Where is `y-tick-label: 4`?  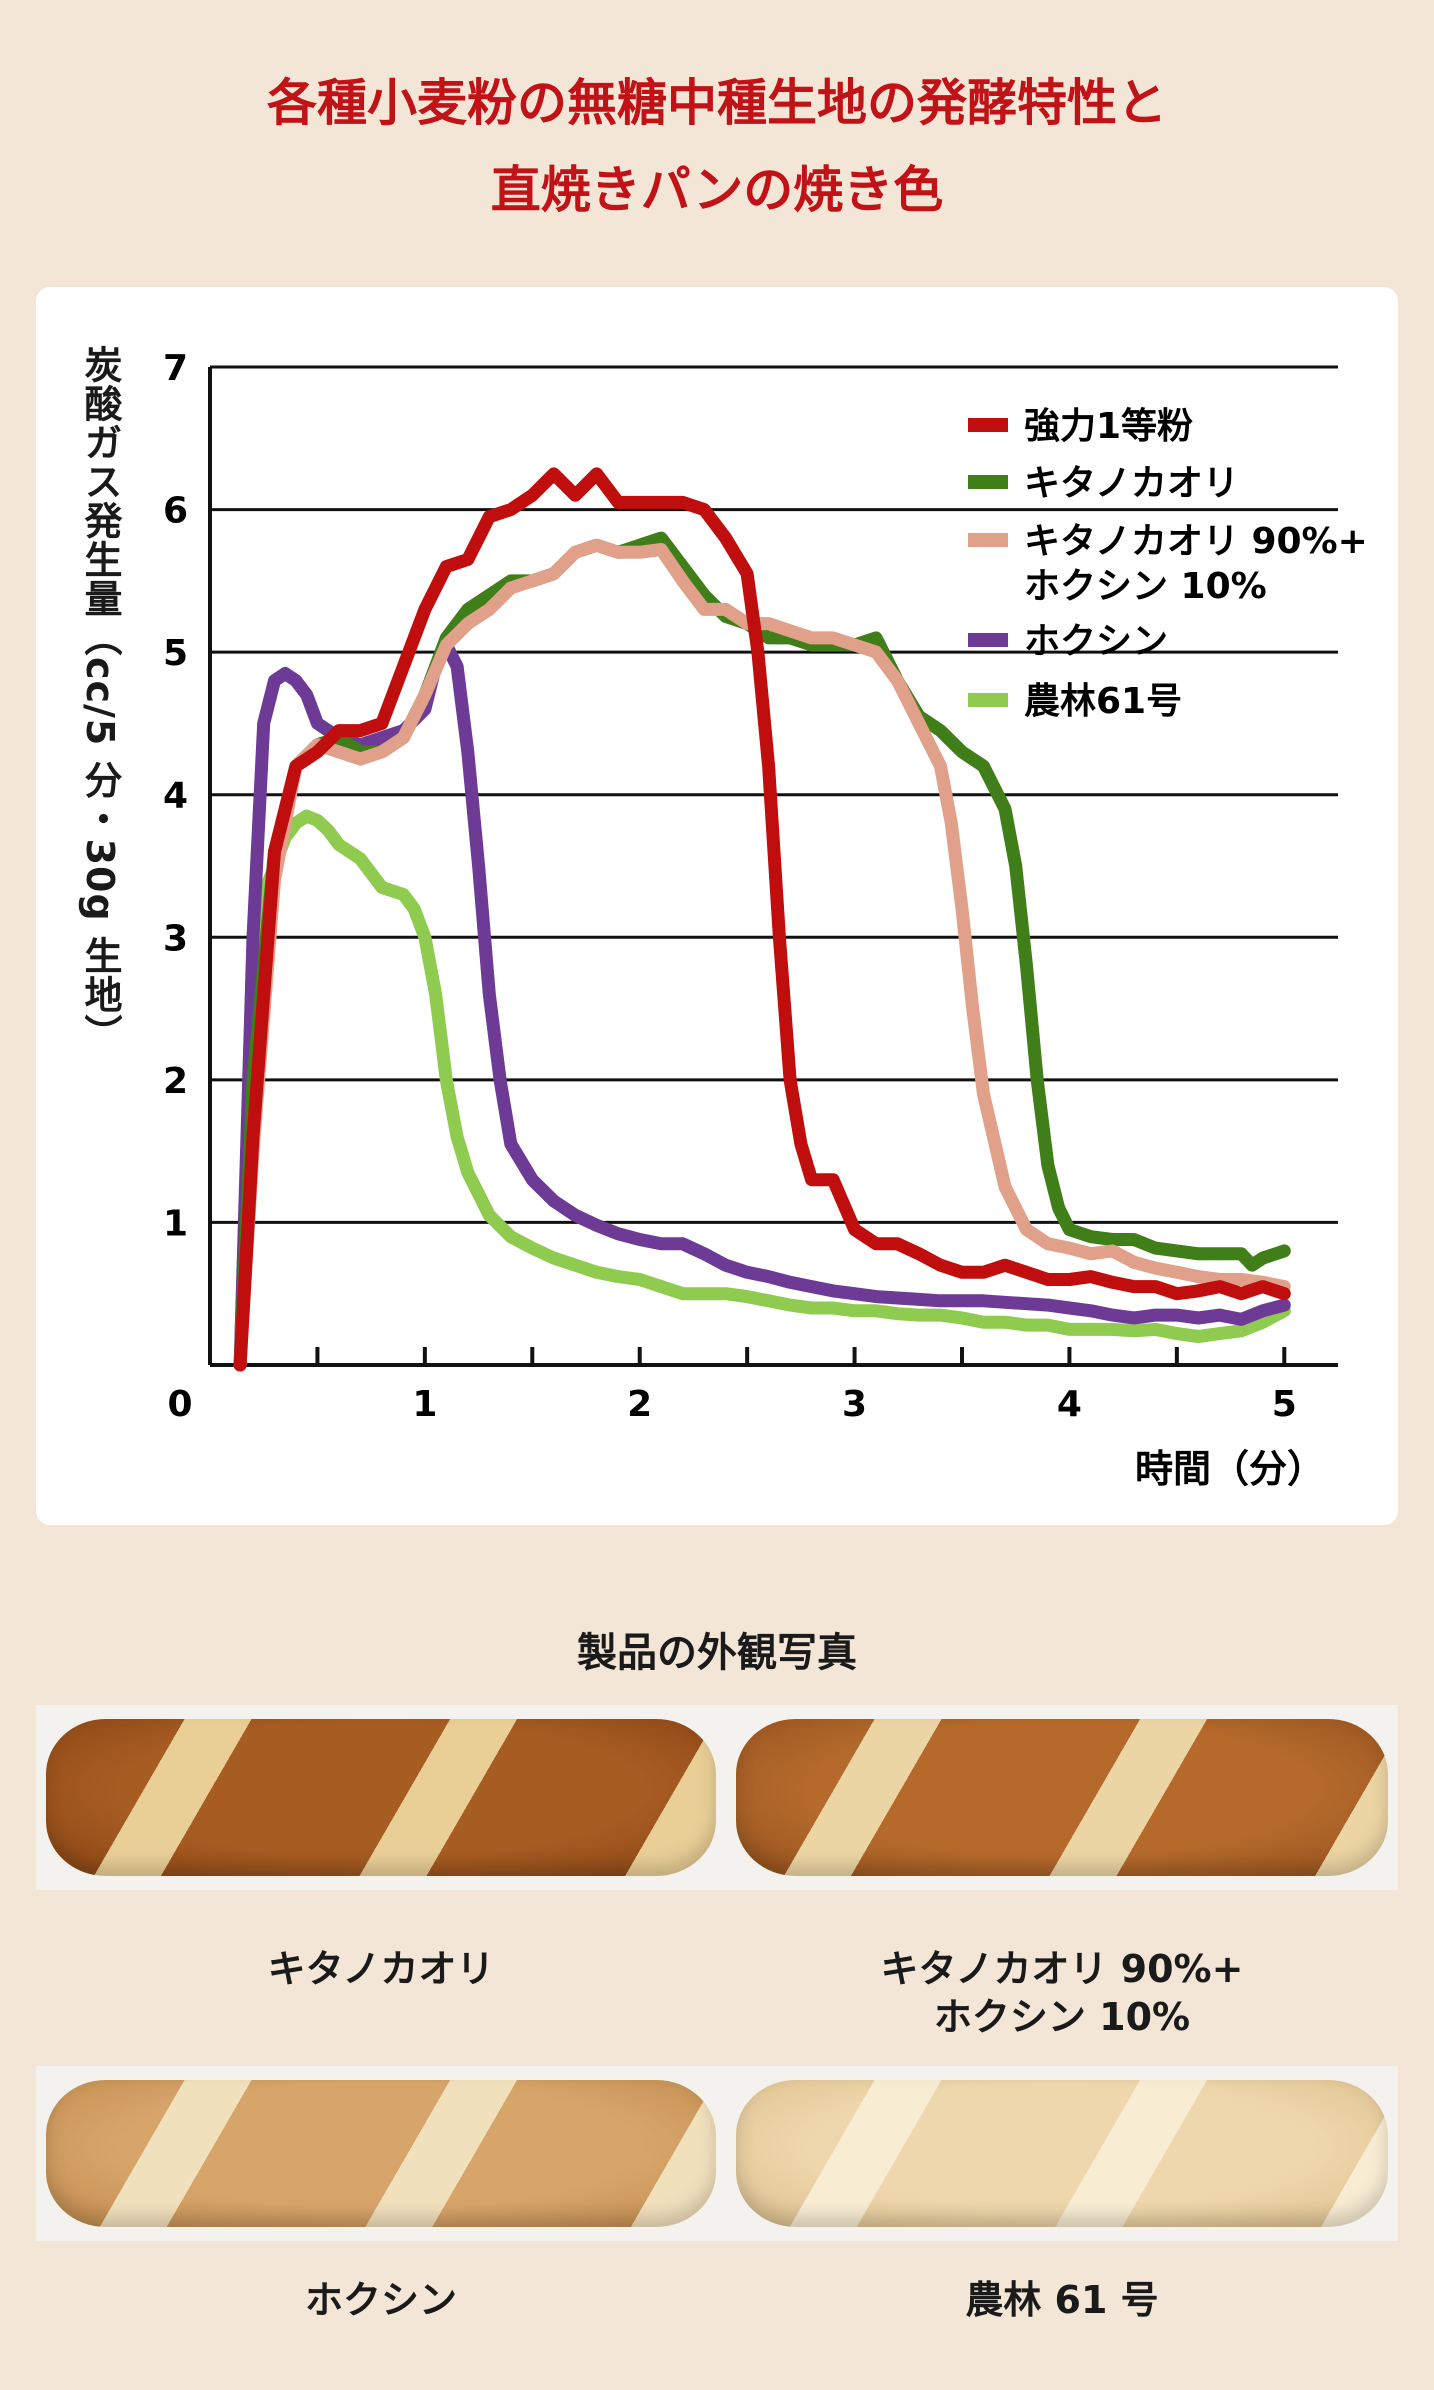 y-tick-label: 4 is located at coordinates (175, 796).